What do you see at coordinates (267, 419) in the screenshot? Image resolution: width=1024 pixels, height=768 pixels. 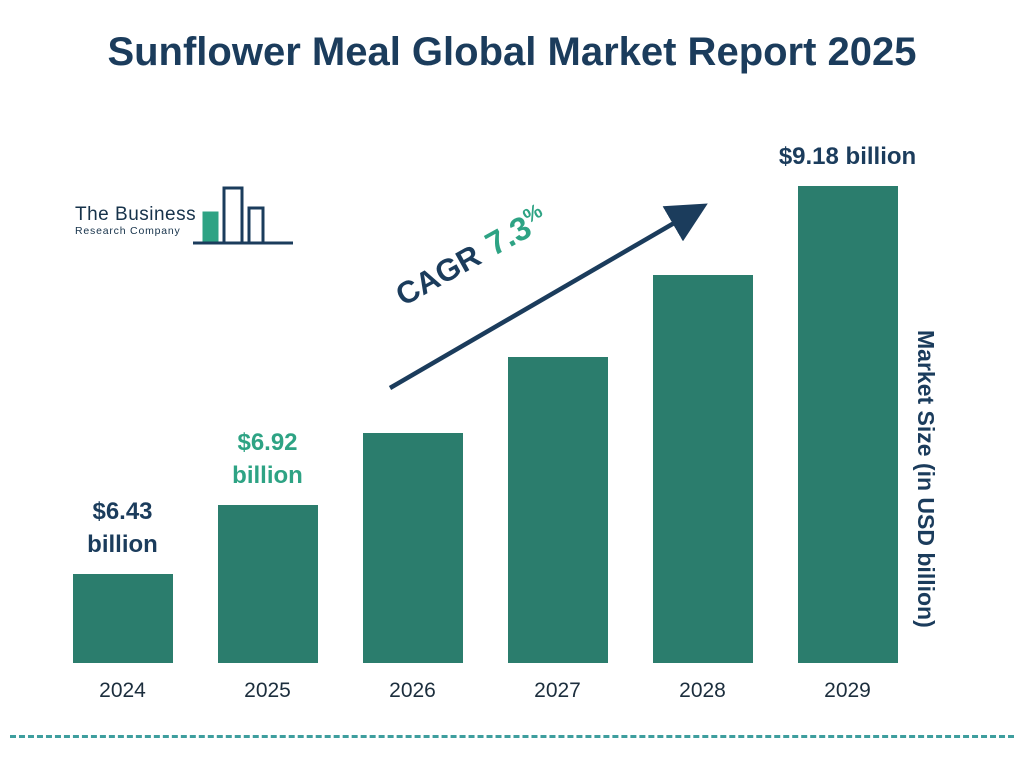 I see `bar-column-2025: $6.92 billion 2025` at bounding box center [267, 419].